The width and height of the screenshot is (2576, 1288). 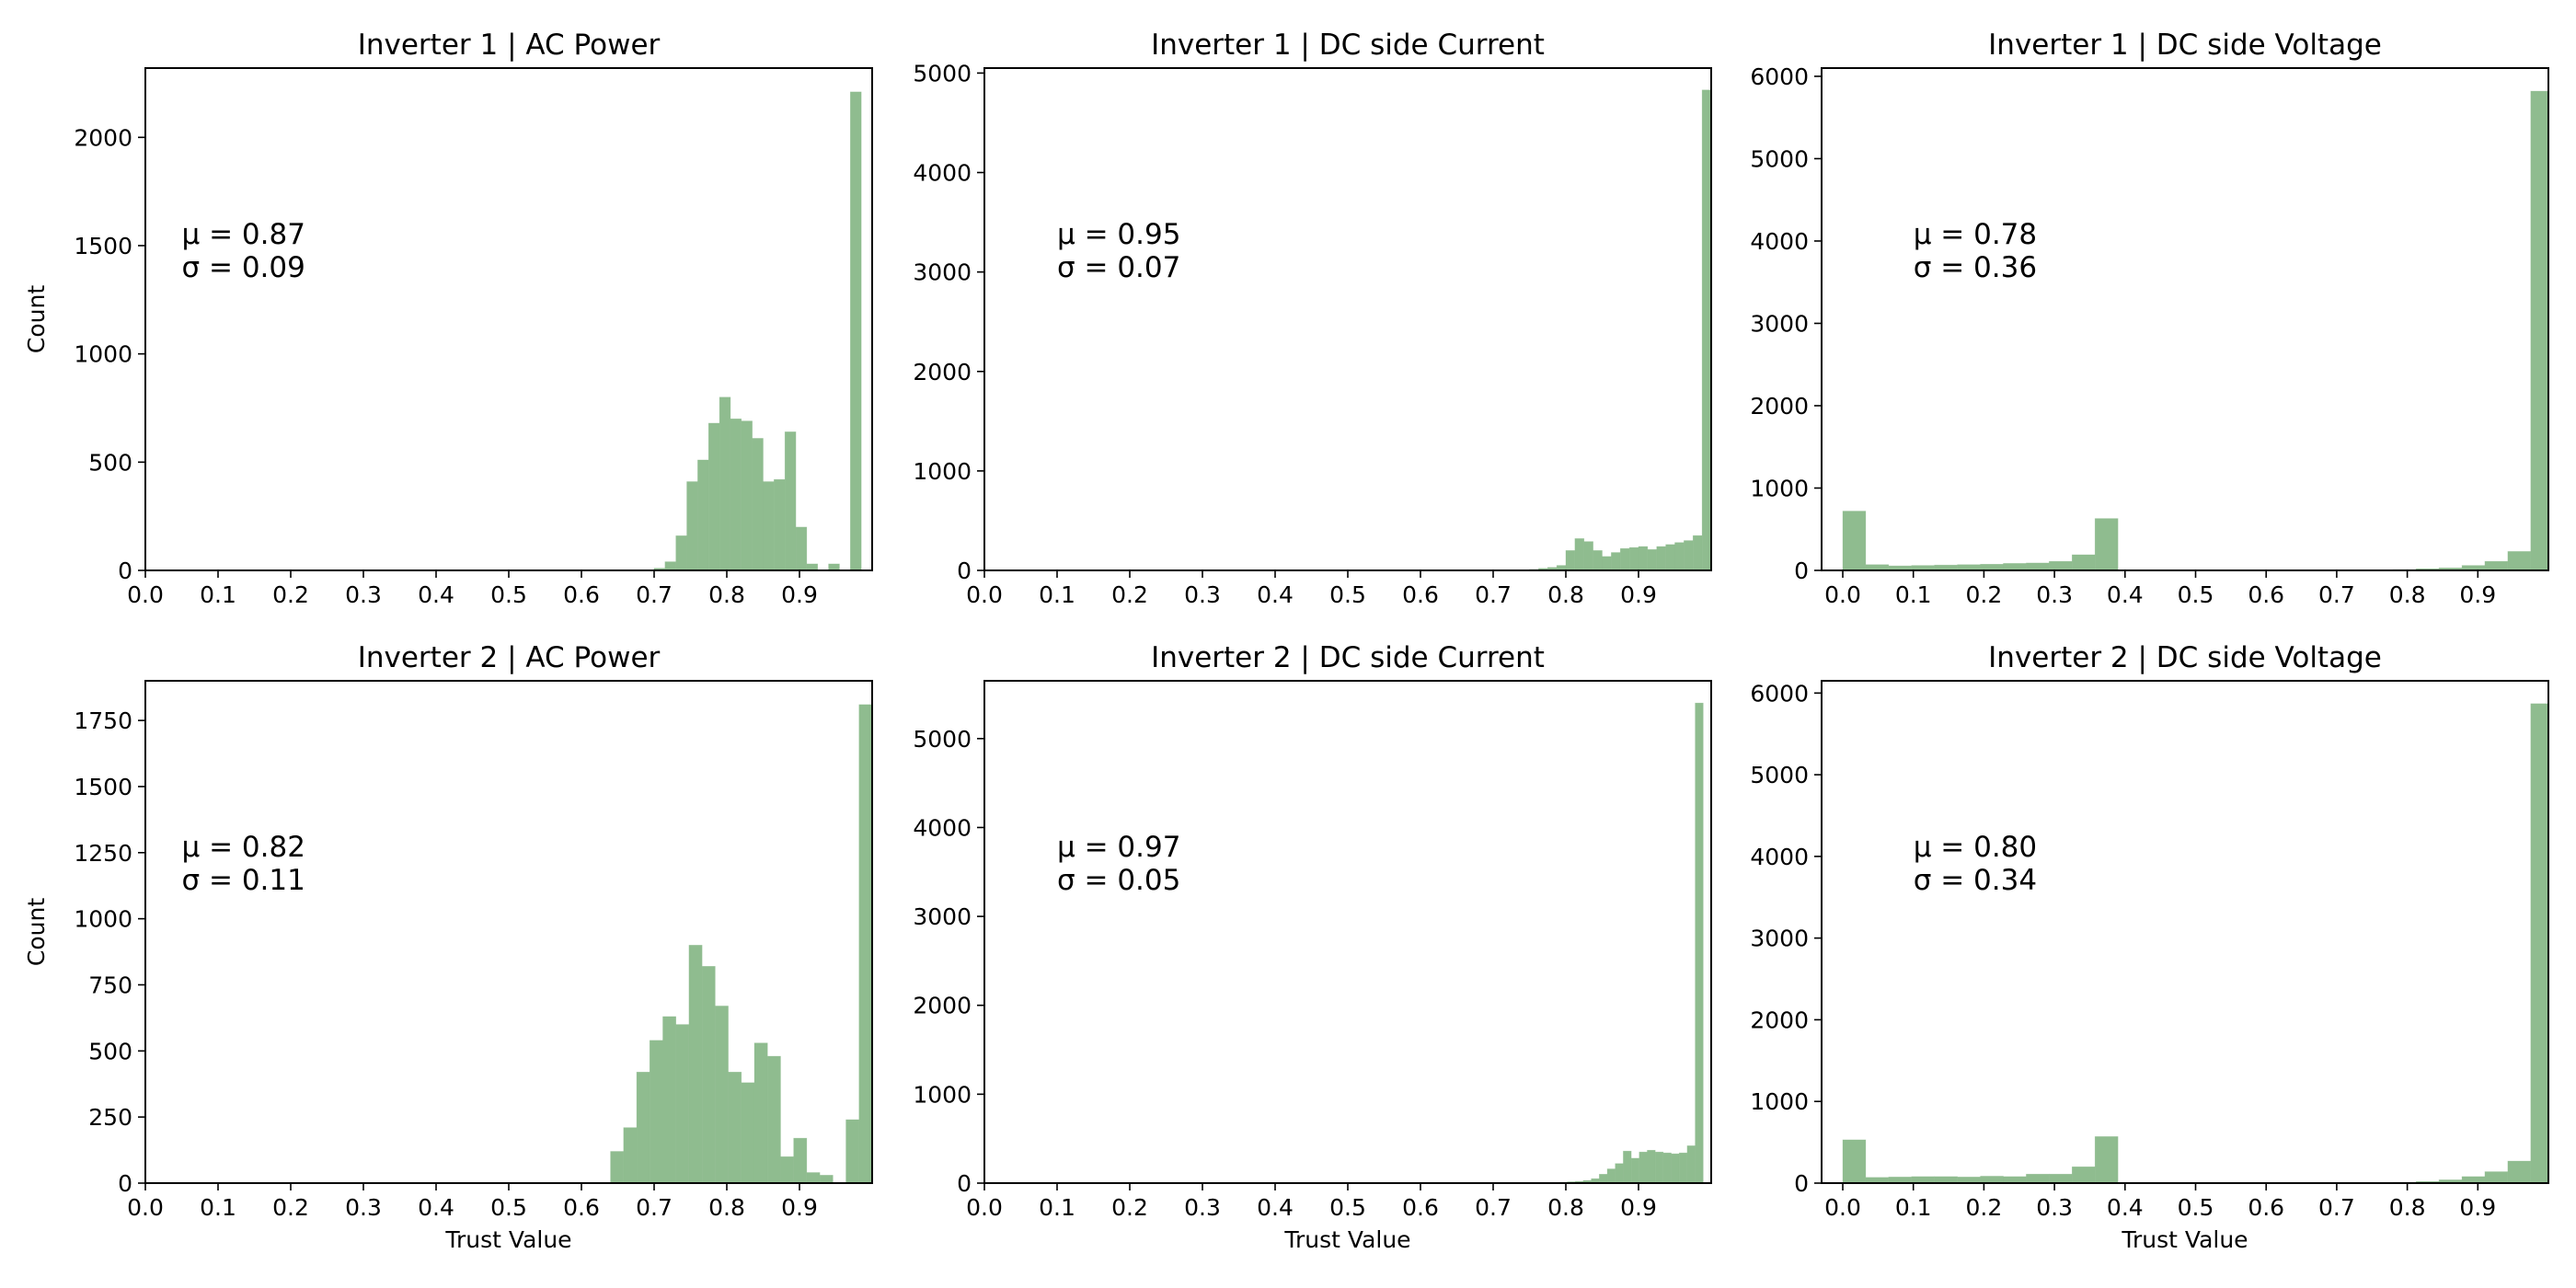 What do you see at coordinates (103, 720) in the screenshot?
I see `y-tick-label: 1750` at bounding box center [103, 720].